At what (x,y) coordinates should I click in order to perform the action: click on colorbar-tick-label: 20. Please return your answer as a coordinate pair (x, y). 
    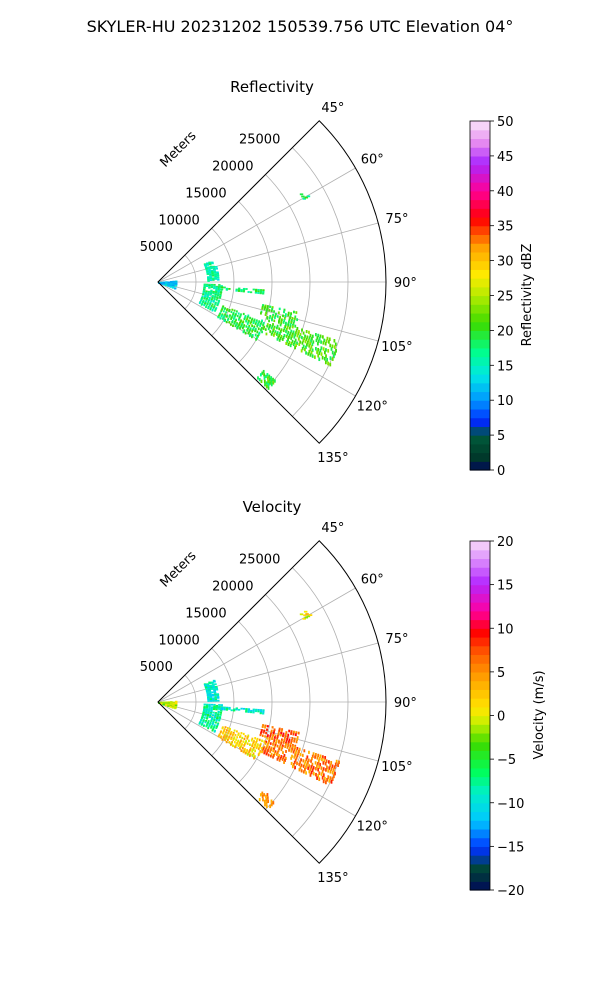
    Looking at the image, I should click on (505, 542).